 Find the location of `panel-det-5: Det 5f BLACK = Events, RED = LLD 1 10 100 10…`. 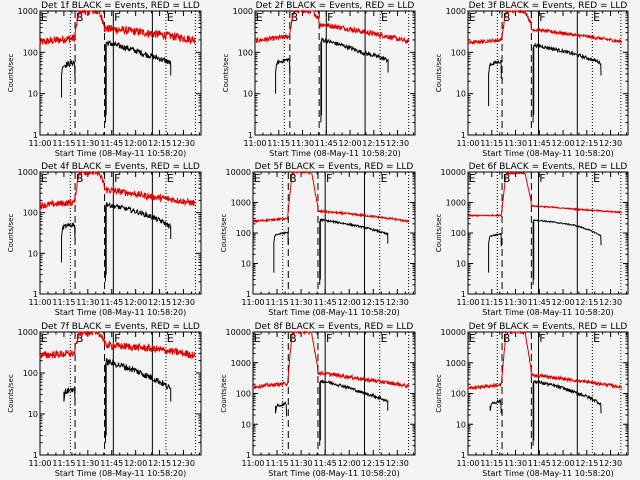

panel-det-5: Det 5f BLACK = Events, RED = LLD 1 10 100 10… is located at coordinates (318, 239).